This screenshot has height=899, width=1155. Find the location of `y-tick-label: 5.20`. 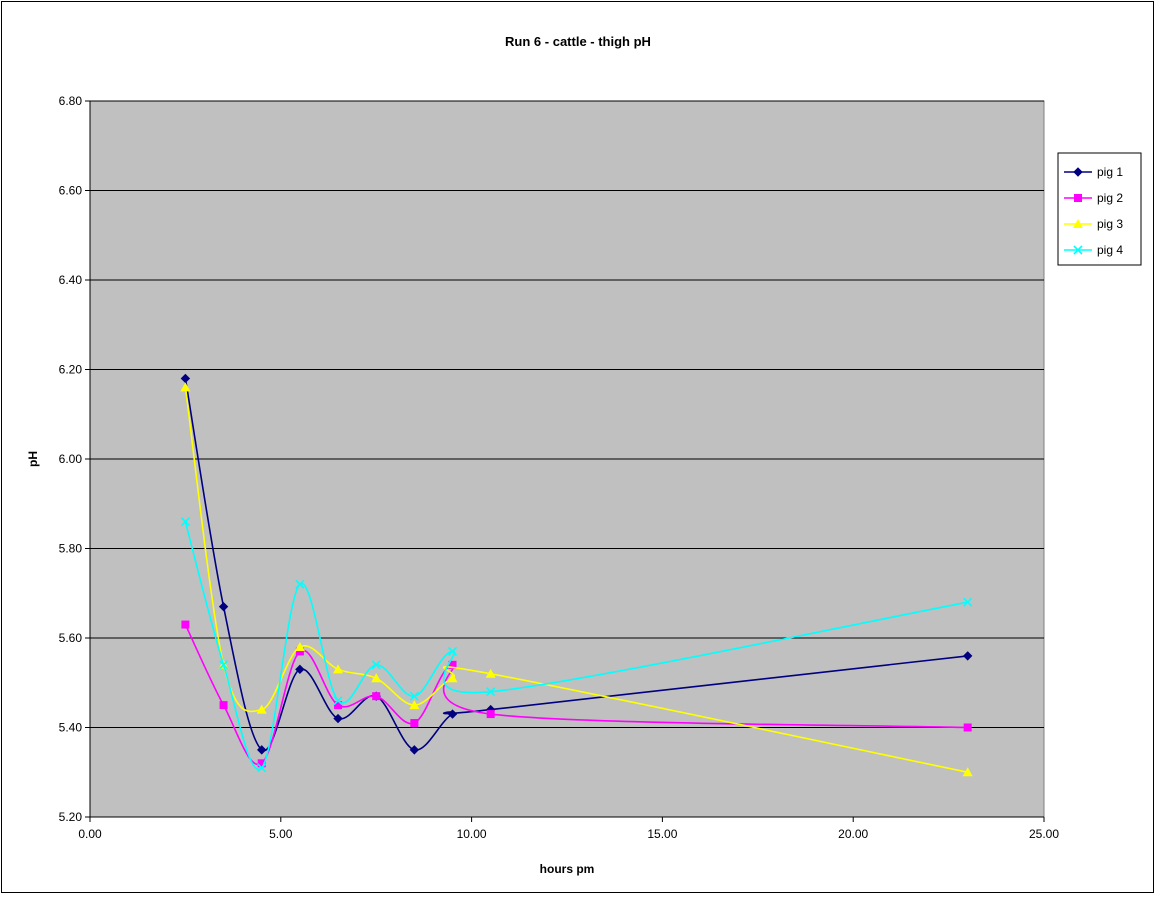

y-tick-label: 5.20 is located at coordinates (71, 817).